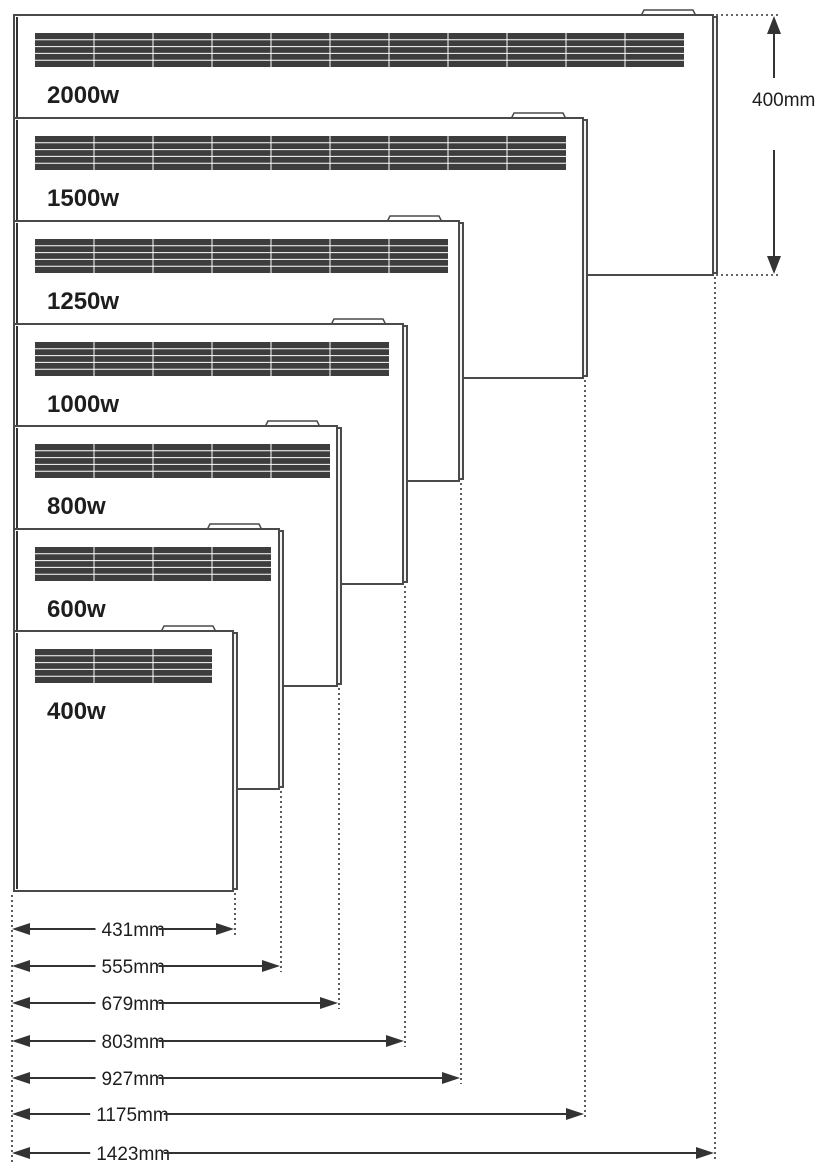 This screenshot has height=1173, width=835. Describe the element at coordinates (783, 100) in the screenshot. I see `height-label: 400mm` at that location.